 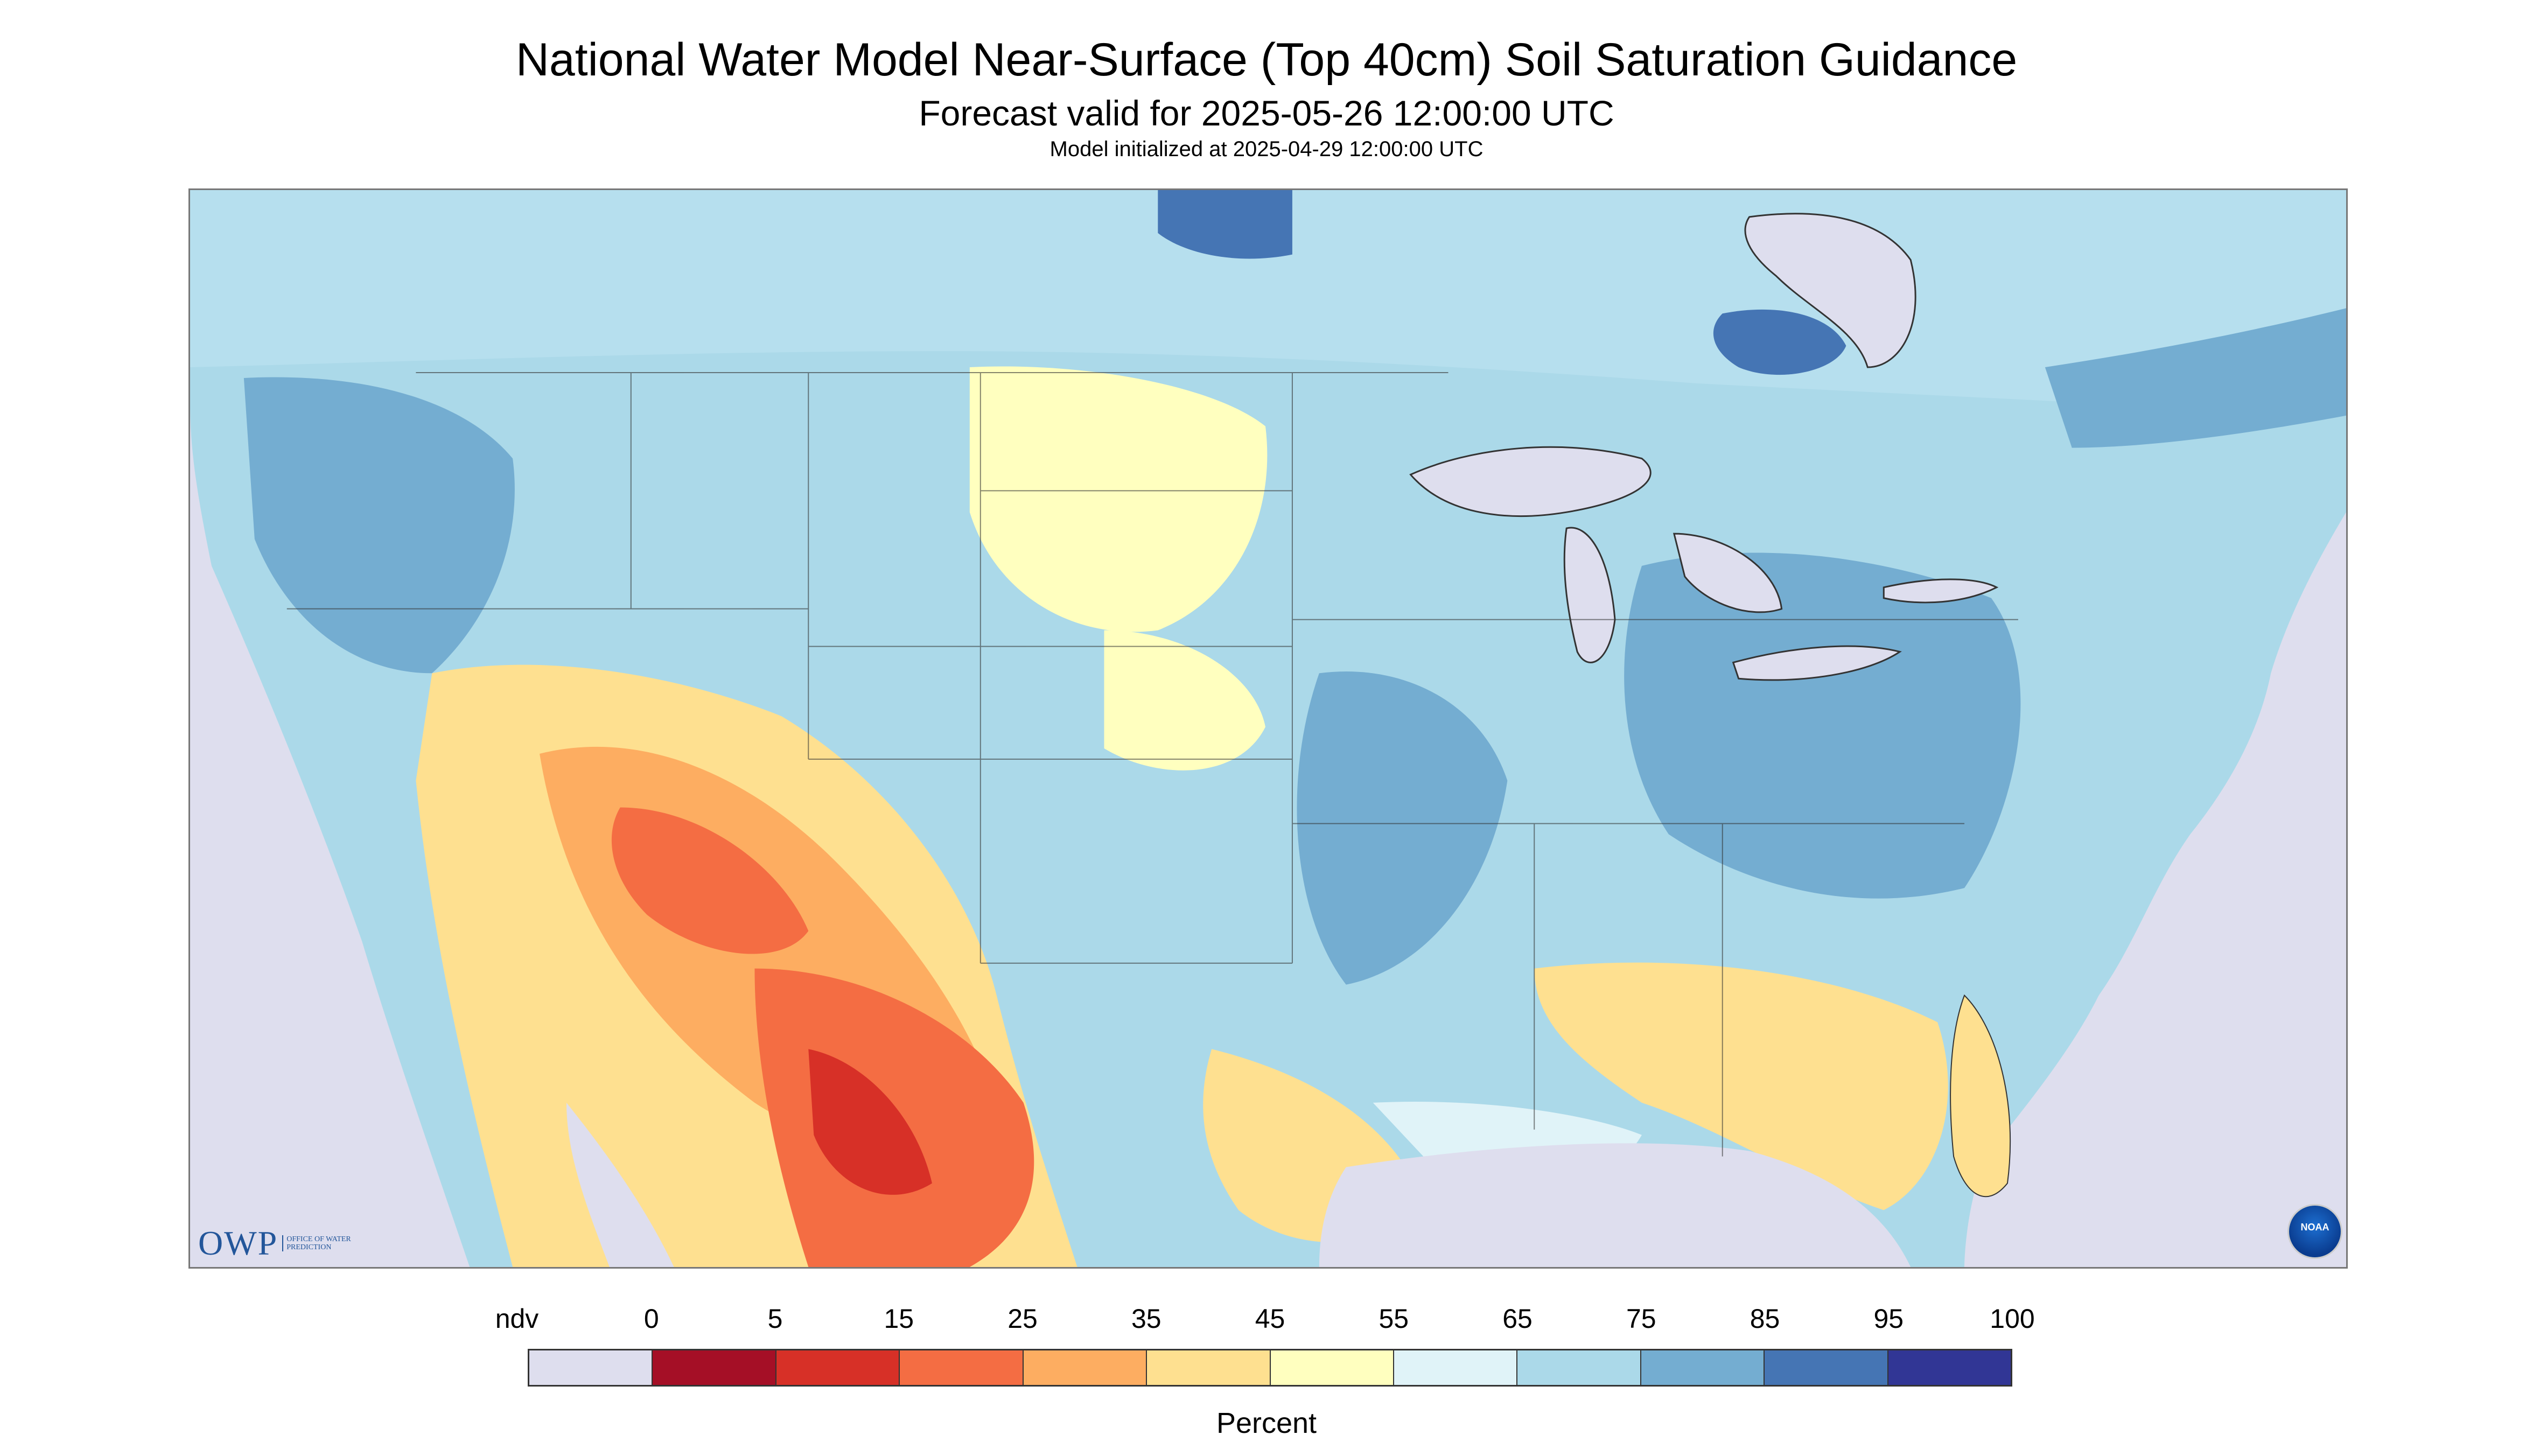 I want to click on gulf-of-california, so click(x=620, y=1184).